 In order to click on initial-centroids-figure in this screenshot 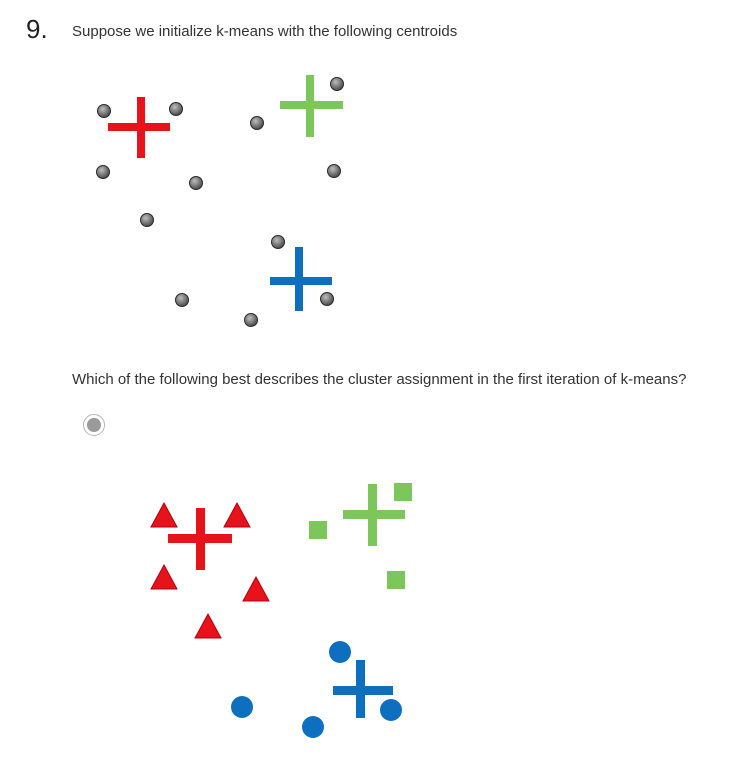, I will do `click(220, 201)`.